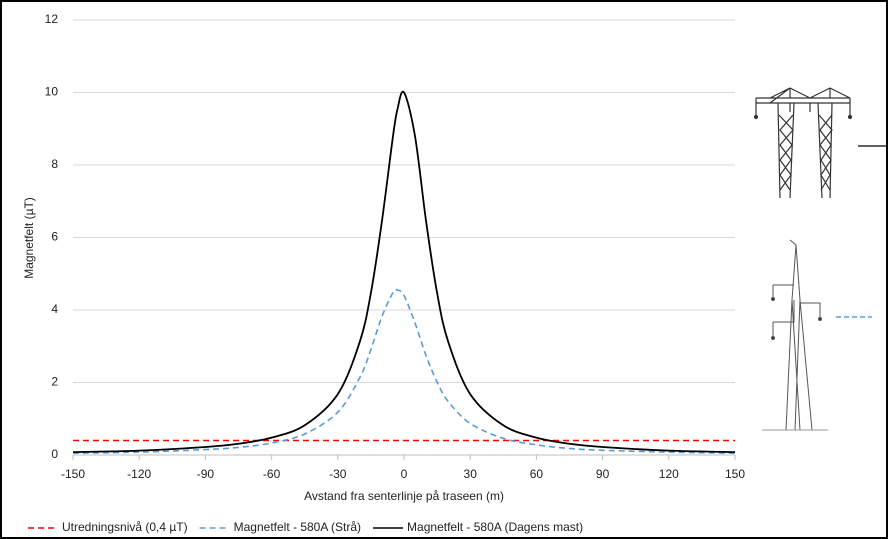 Image resolution: width=888 pixels, height=539 pixels. I want to click on x-tick-label: -90, so click(206, 474).